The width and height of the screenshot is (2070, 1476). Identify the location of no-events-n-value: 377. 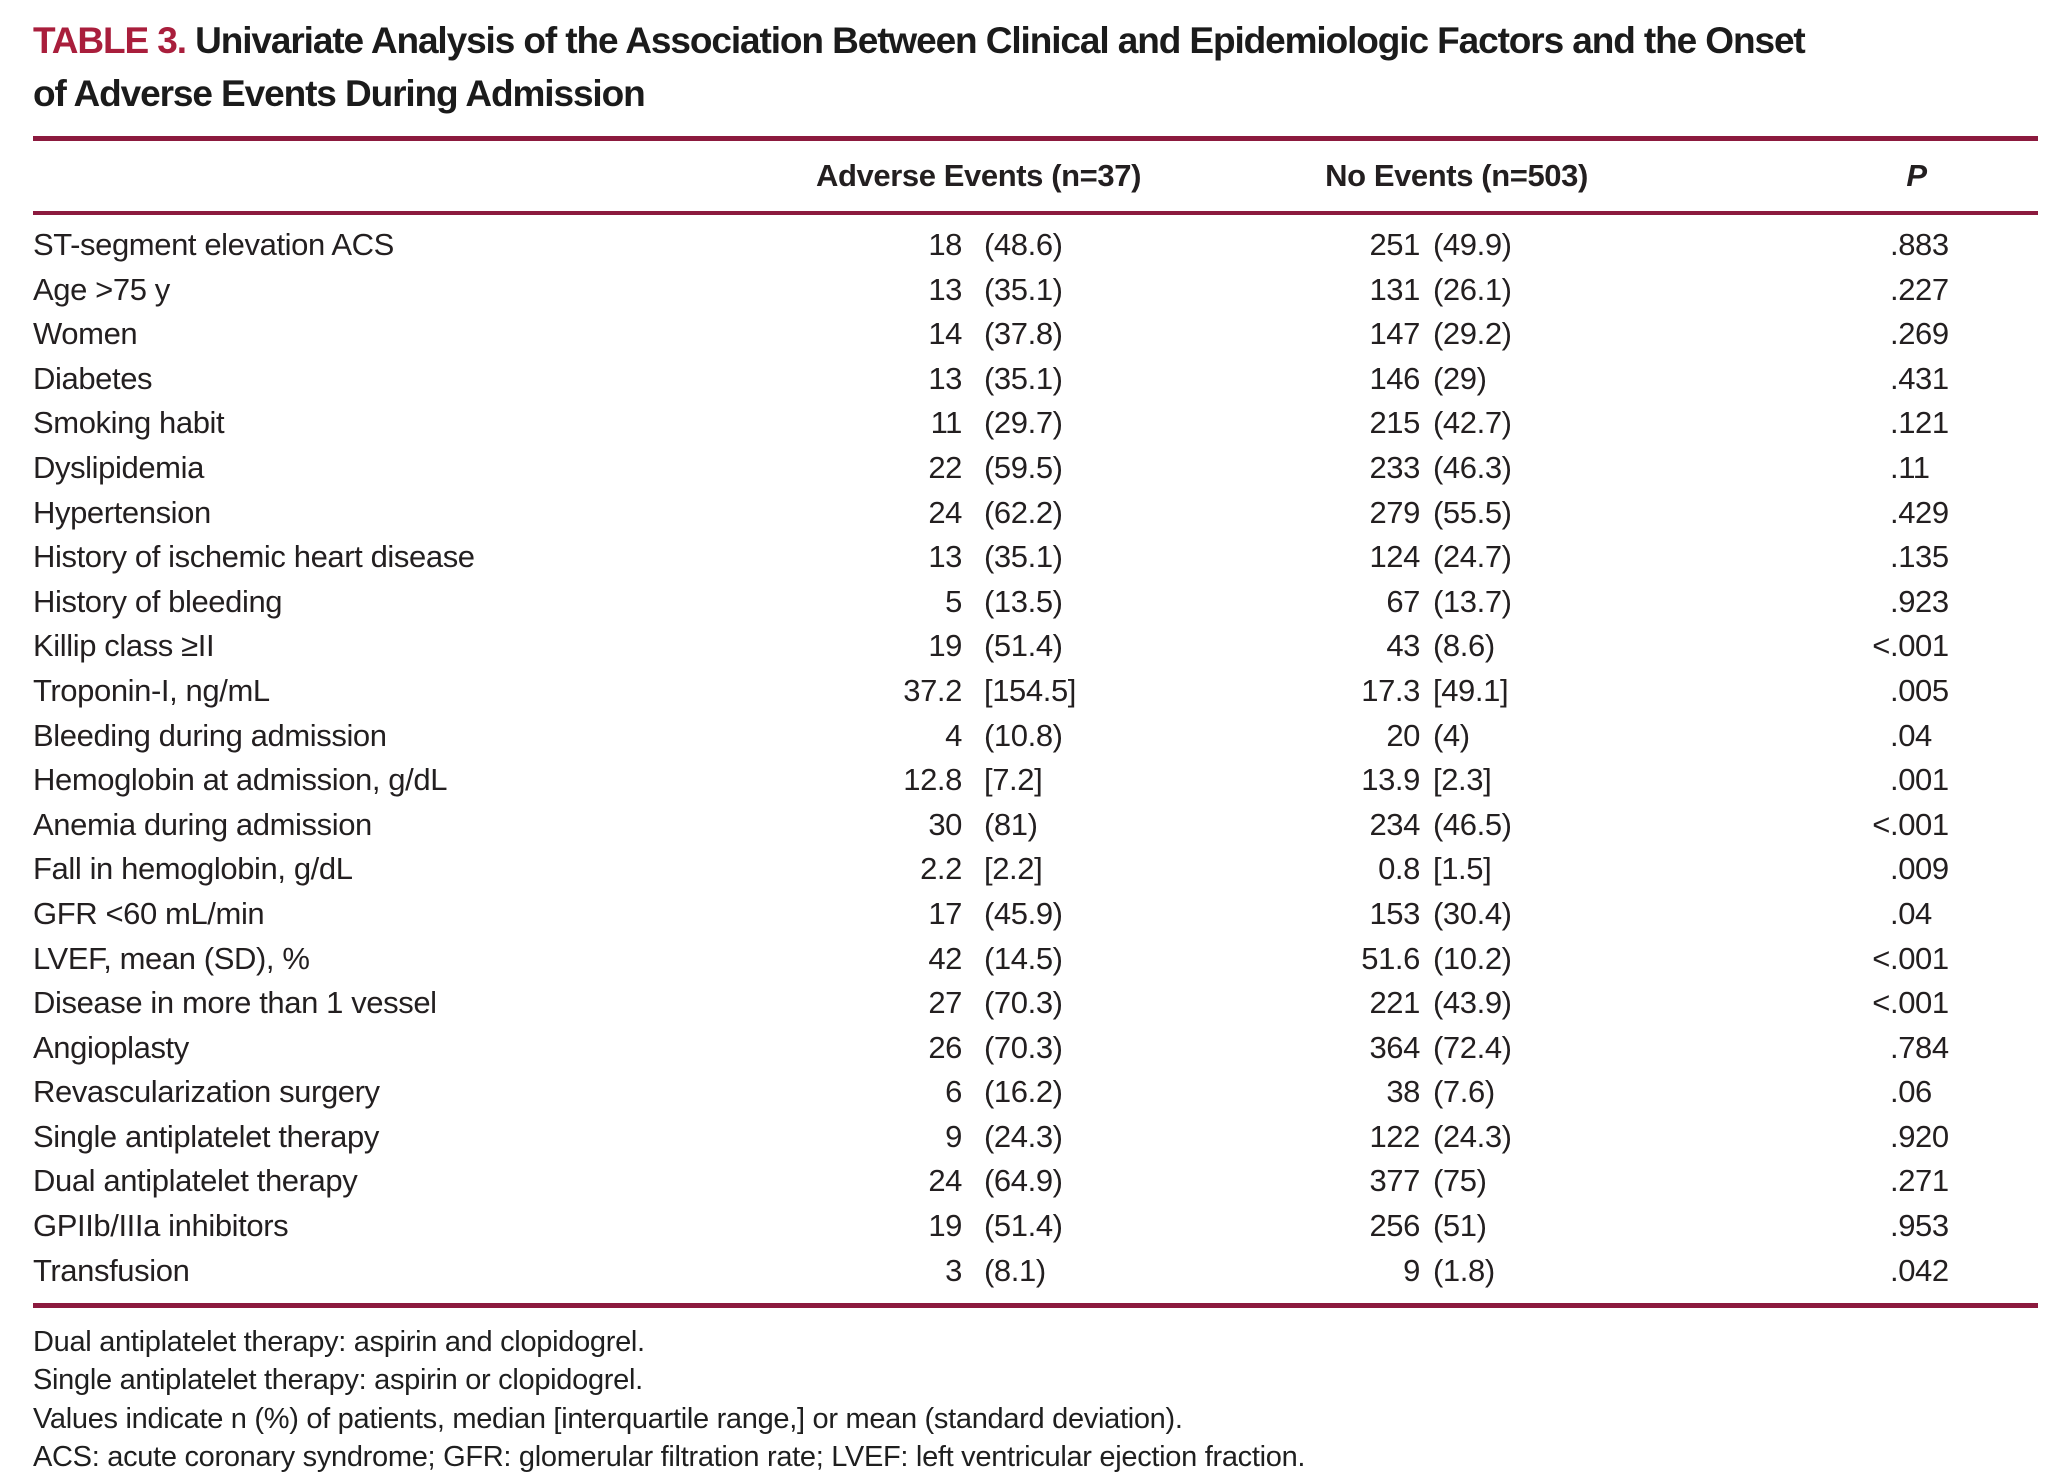
(1394, 1181).